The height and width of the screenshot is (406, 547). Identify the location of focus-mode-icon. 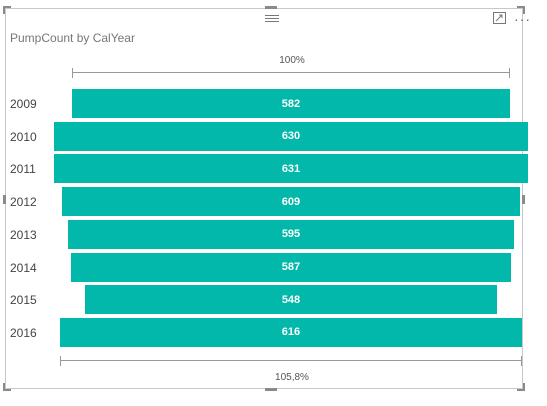
(499, 18).